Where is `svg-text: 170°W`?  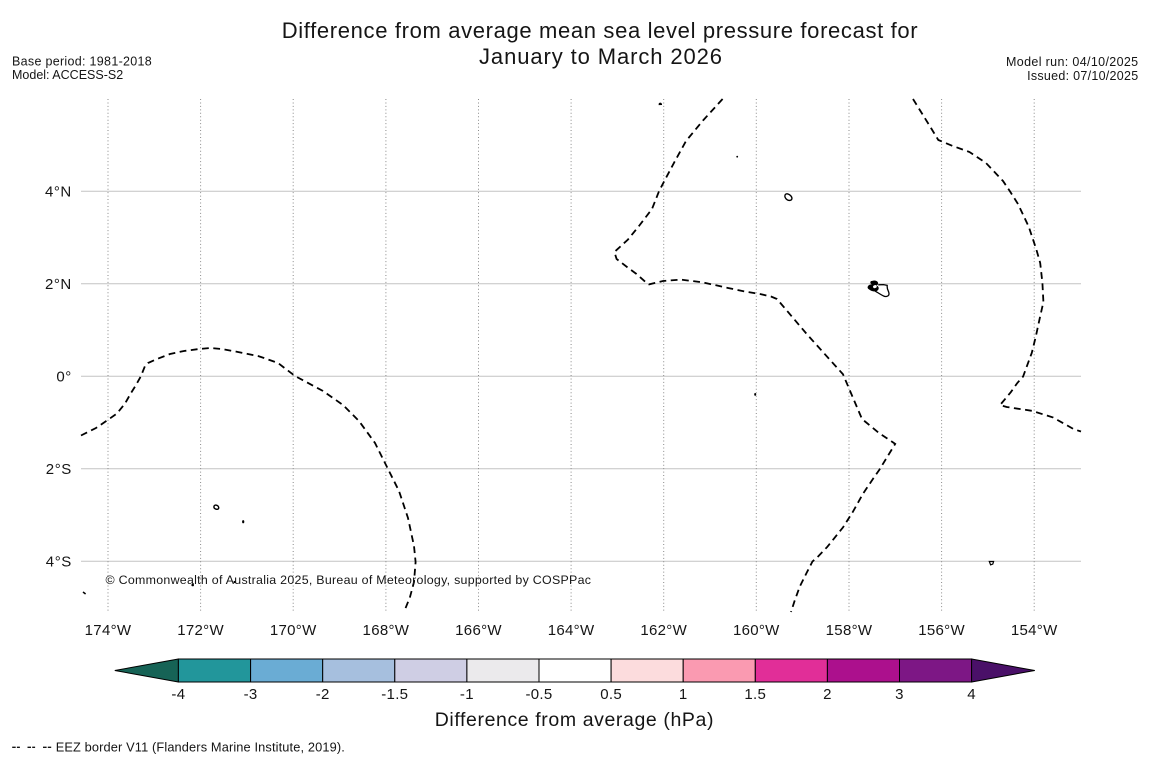 svg-text: 170°W is located at coordinates (293, 630).